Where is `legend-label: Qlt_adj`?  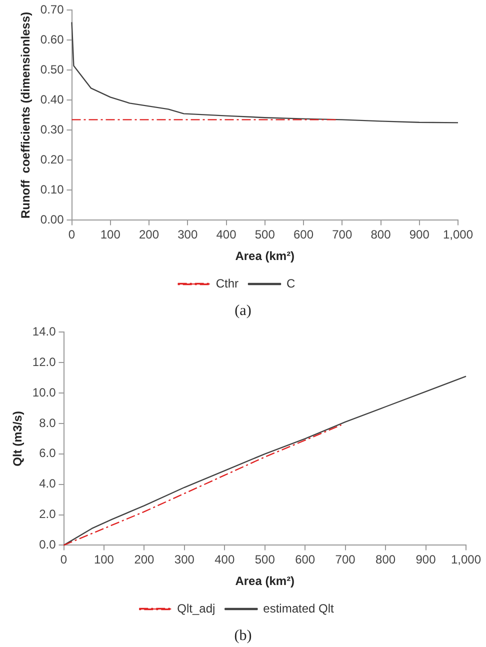 legend-label: Qlt_adj is located at coordinates (196, 608).